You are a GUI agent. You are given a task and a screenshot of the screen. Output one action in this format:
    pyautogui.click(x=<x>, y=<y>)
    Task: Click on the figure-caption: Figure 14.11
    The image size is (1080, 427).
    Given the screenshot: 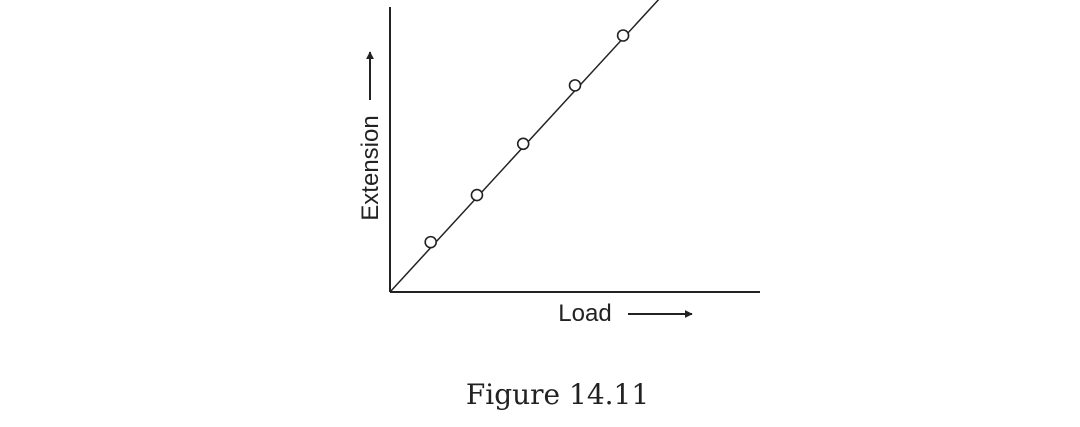 What is the action you would take?
    pyautogui.click(x=557, y=394)
    